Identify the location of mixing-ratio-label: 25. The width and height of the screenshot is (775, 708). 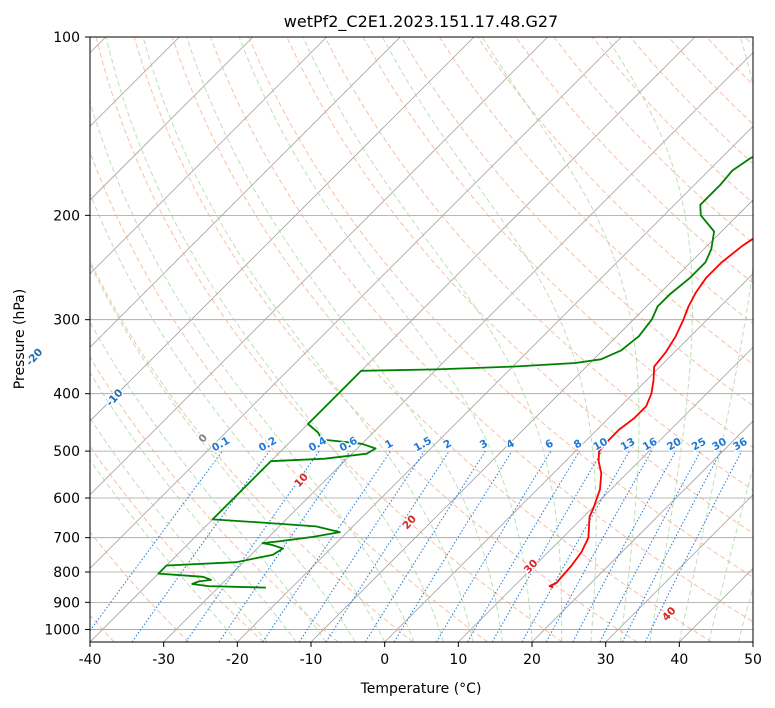
(699, 445).